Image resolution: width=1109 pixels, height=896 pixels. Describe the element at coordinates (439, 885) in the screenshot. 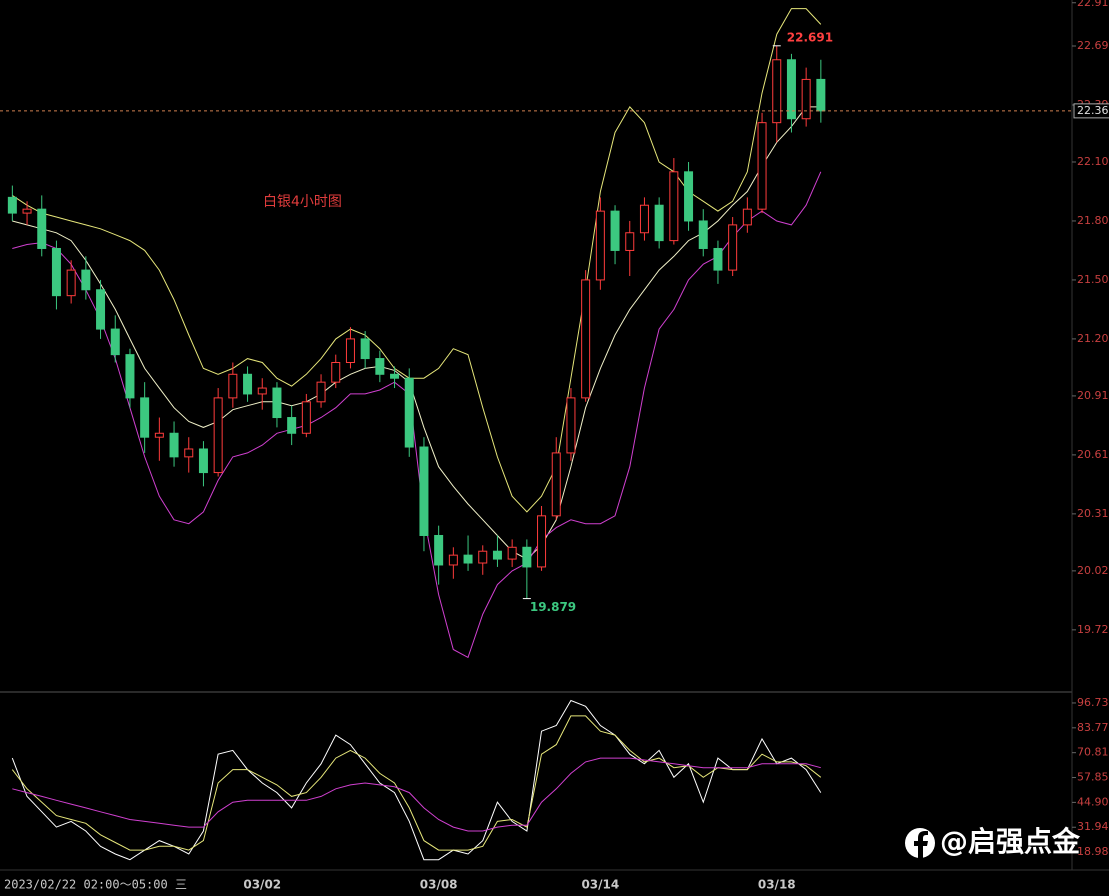

I see `x-tick-label: 03/08` at that location.